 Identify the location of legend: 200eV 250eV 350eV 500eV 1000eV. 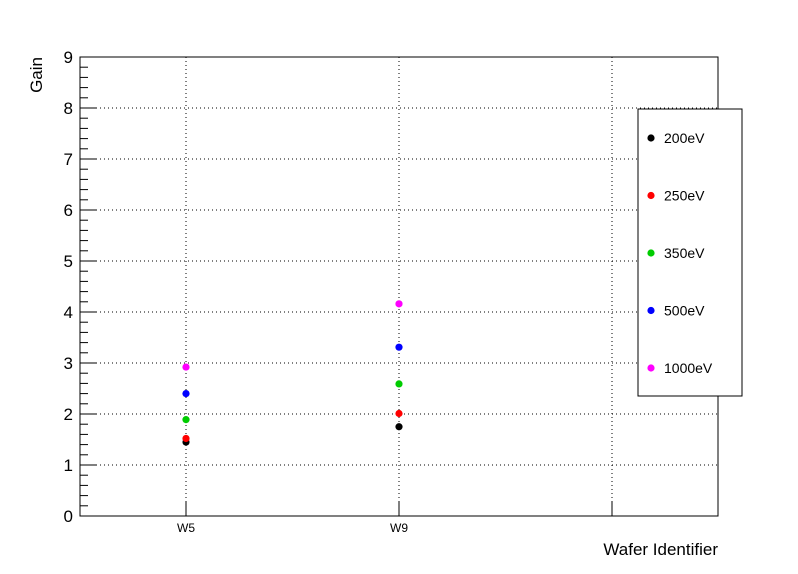
(690, 252).